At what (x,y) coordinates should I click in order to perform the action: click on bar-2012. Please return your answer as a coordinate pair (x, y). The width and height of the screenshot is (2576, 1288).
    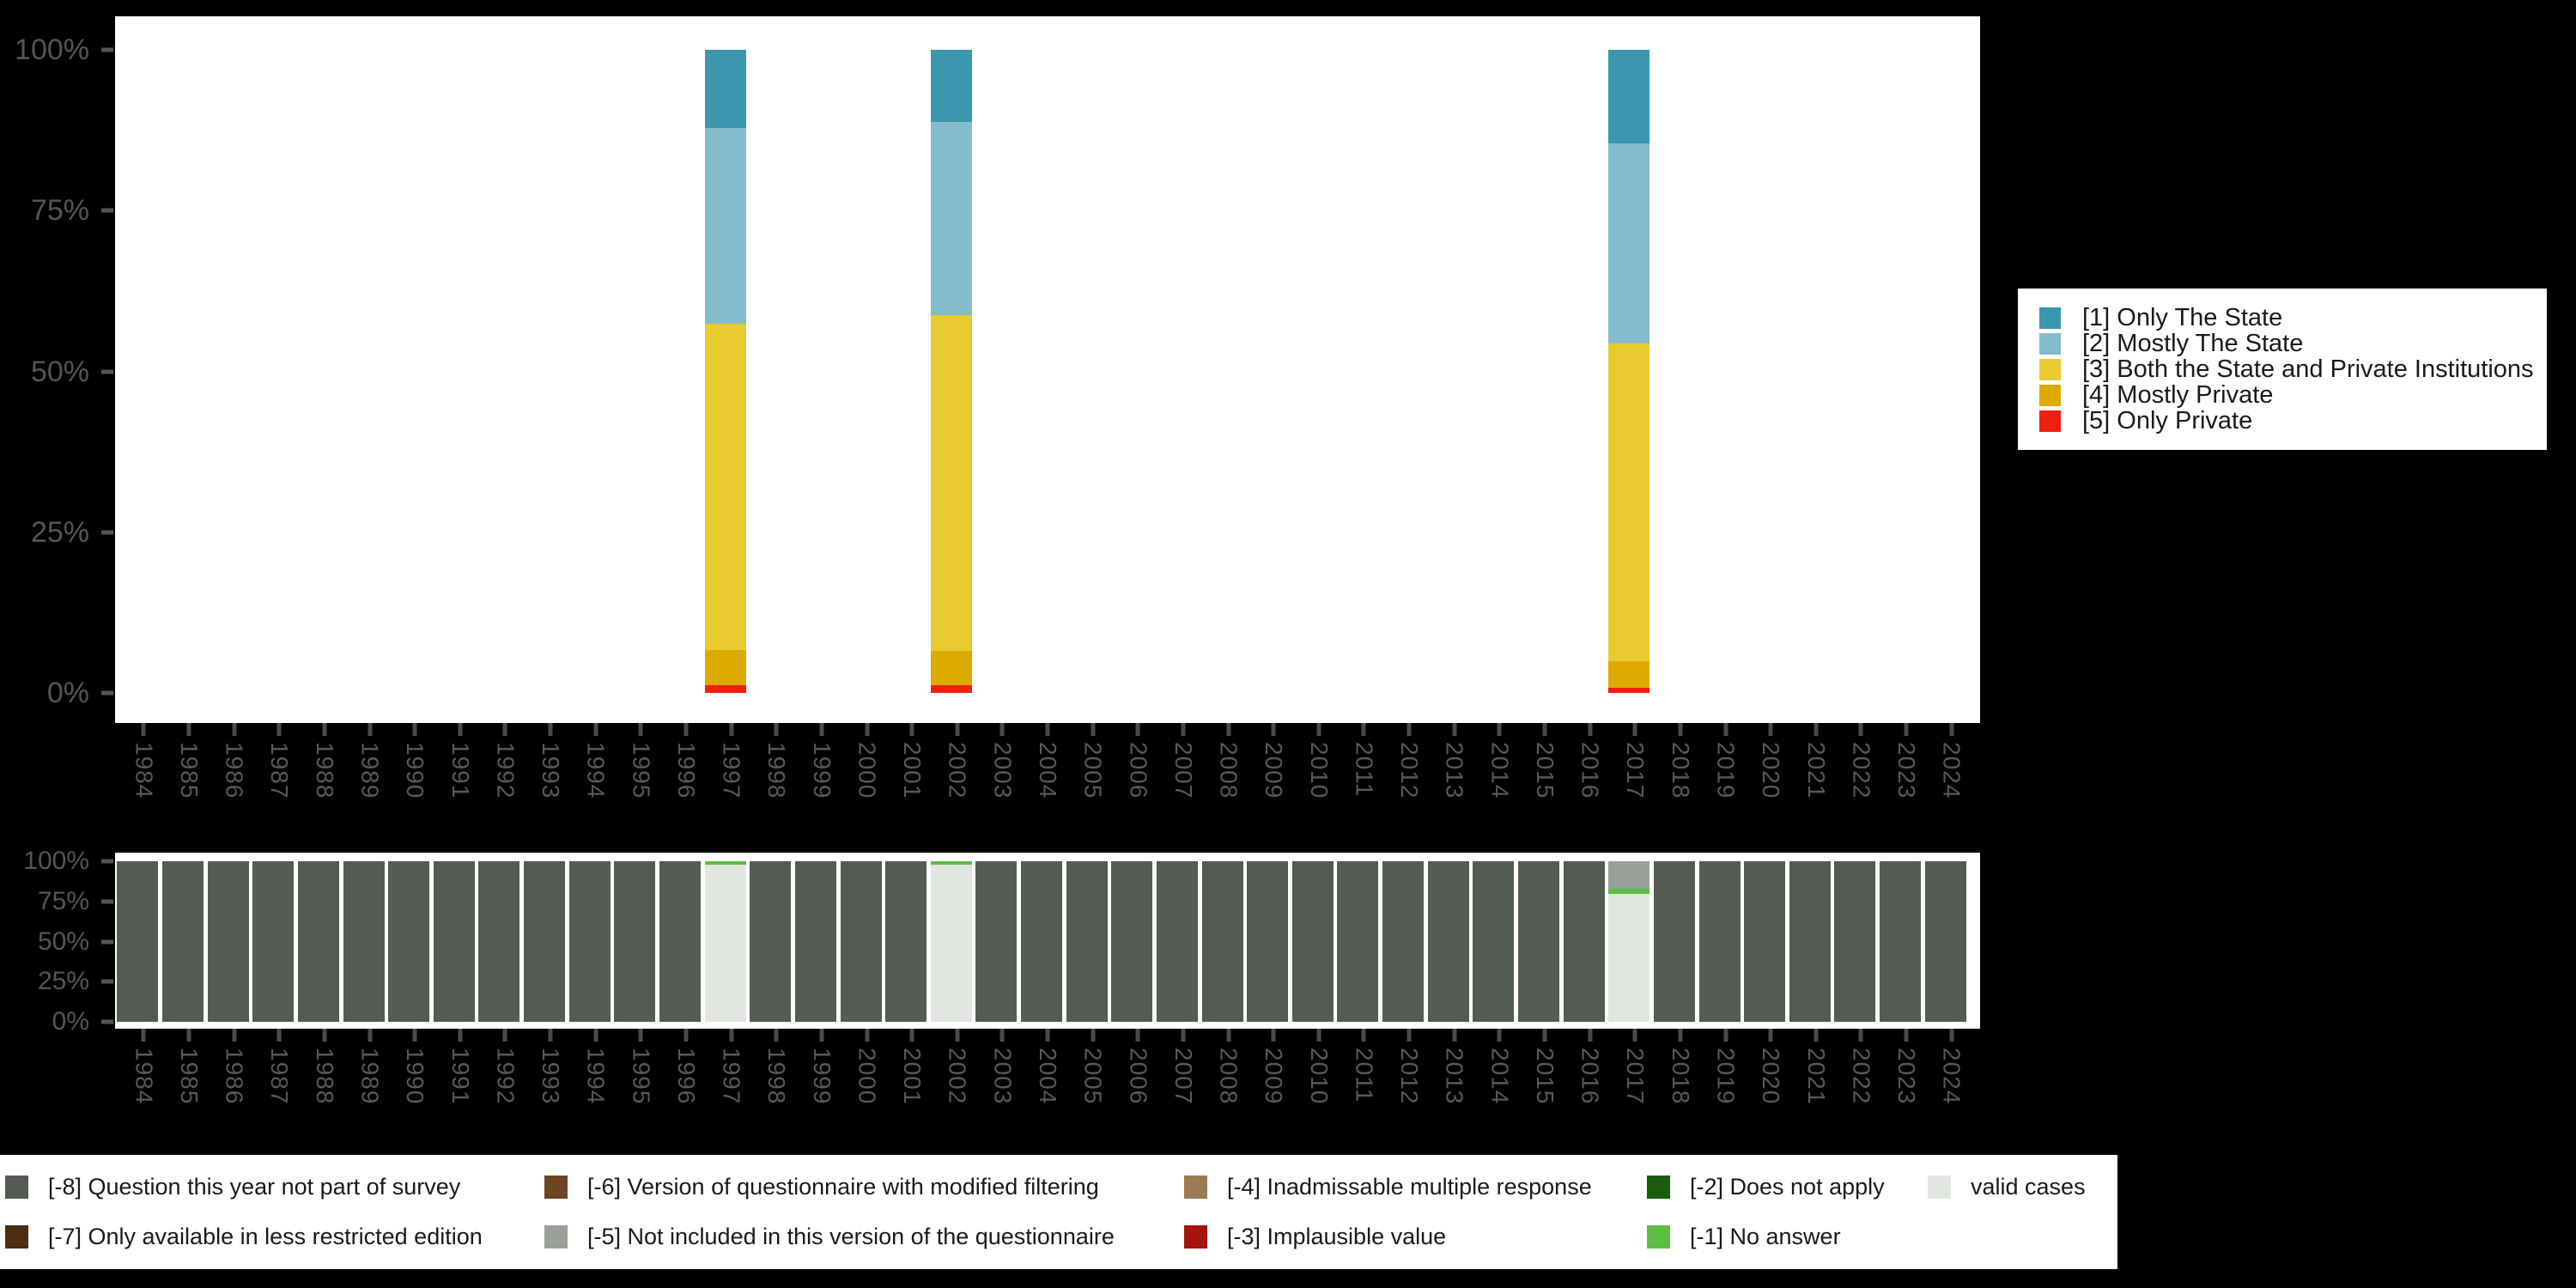
    Looking at the image, I should click on (1404, 941).